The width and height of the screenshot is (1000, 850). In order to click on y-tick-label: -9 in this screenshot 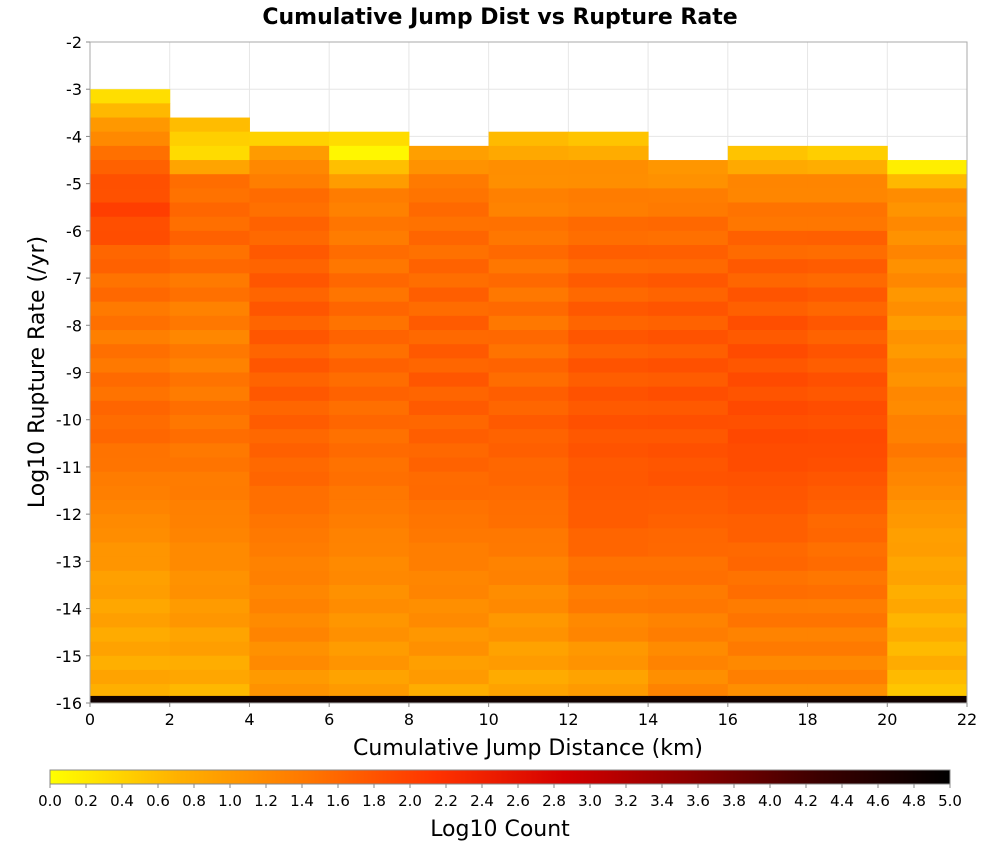, I will do `click(74, 373)`.